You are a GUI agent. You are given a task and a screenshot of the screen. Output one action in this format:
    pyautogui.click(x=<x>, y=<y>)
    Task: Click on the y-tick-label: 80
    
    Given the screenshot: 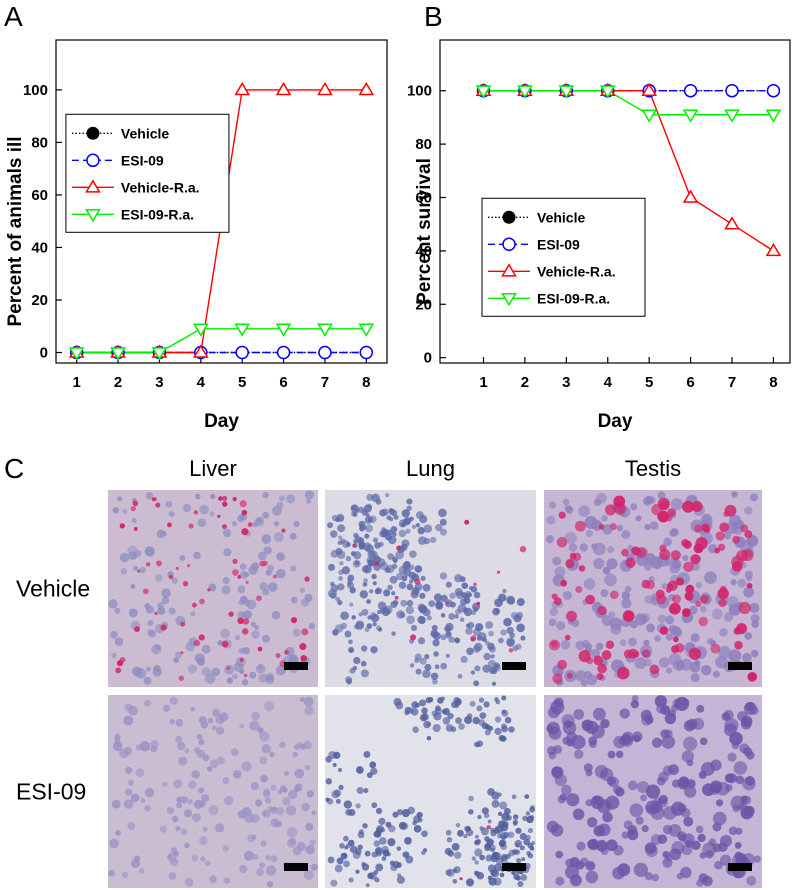 What is the action you would take?
    pyautogui.click(x=423, y=144)
    